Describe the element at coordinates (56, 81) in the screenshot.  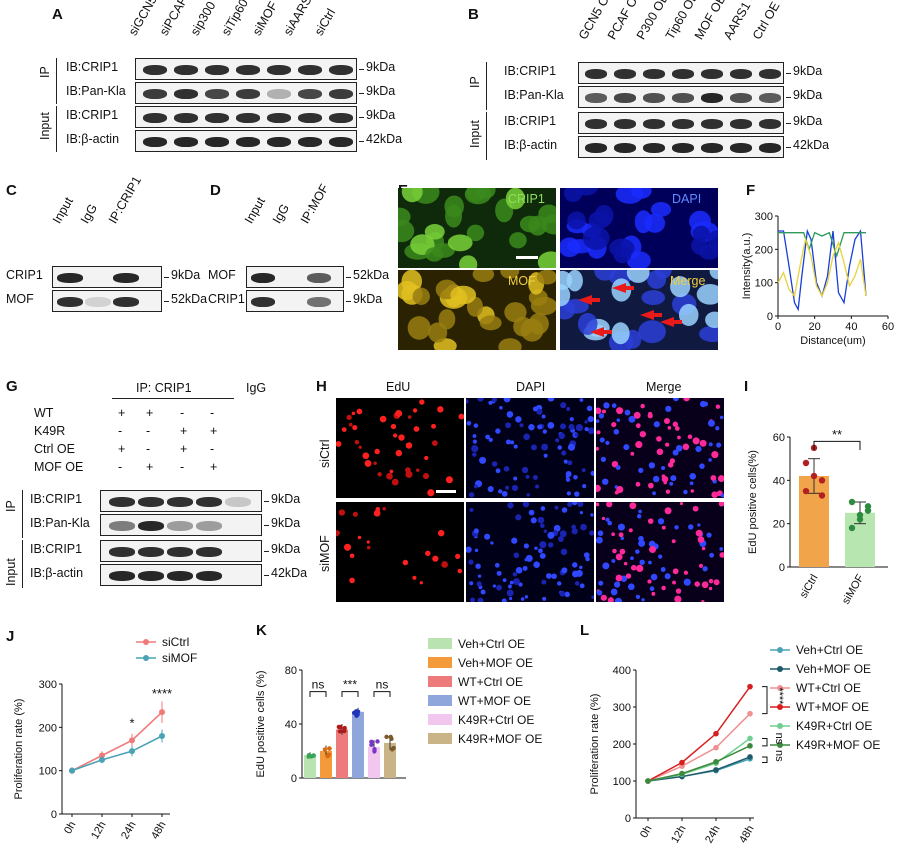
I see `panel-a-ip-bracket` at that location.